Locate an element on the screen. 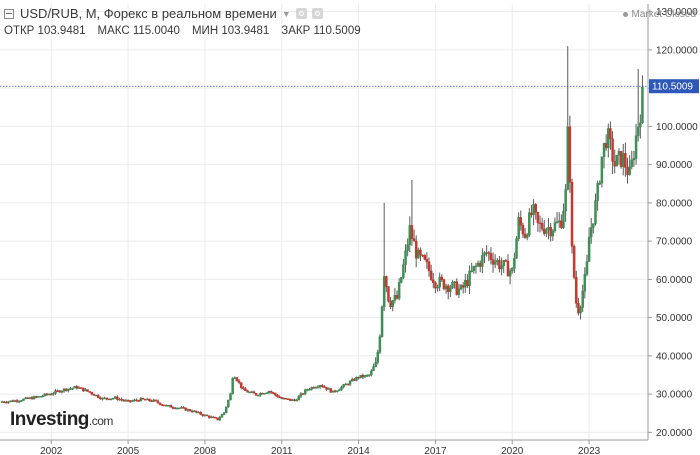 The image size is (700, 455). x-tick-label: 2002 is located at coordinates (51, 450).